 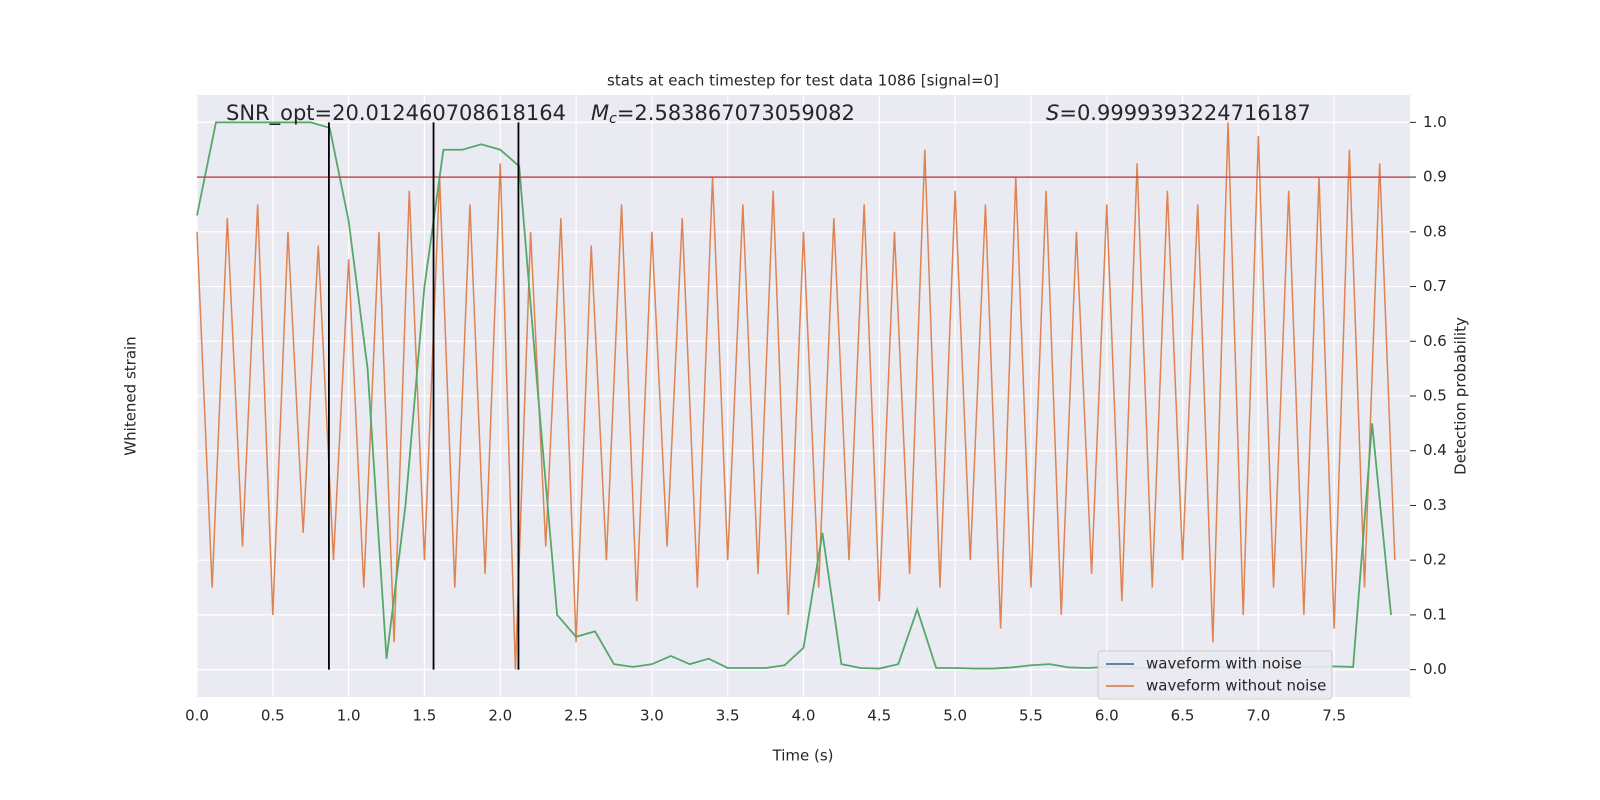 I want to click on x-axis-label: Time (s), so click(x=803, y=756).